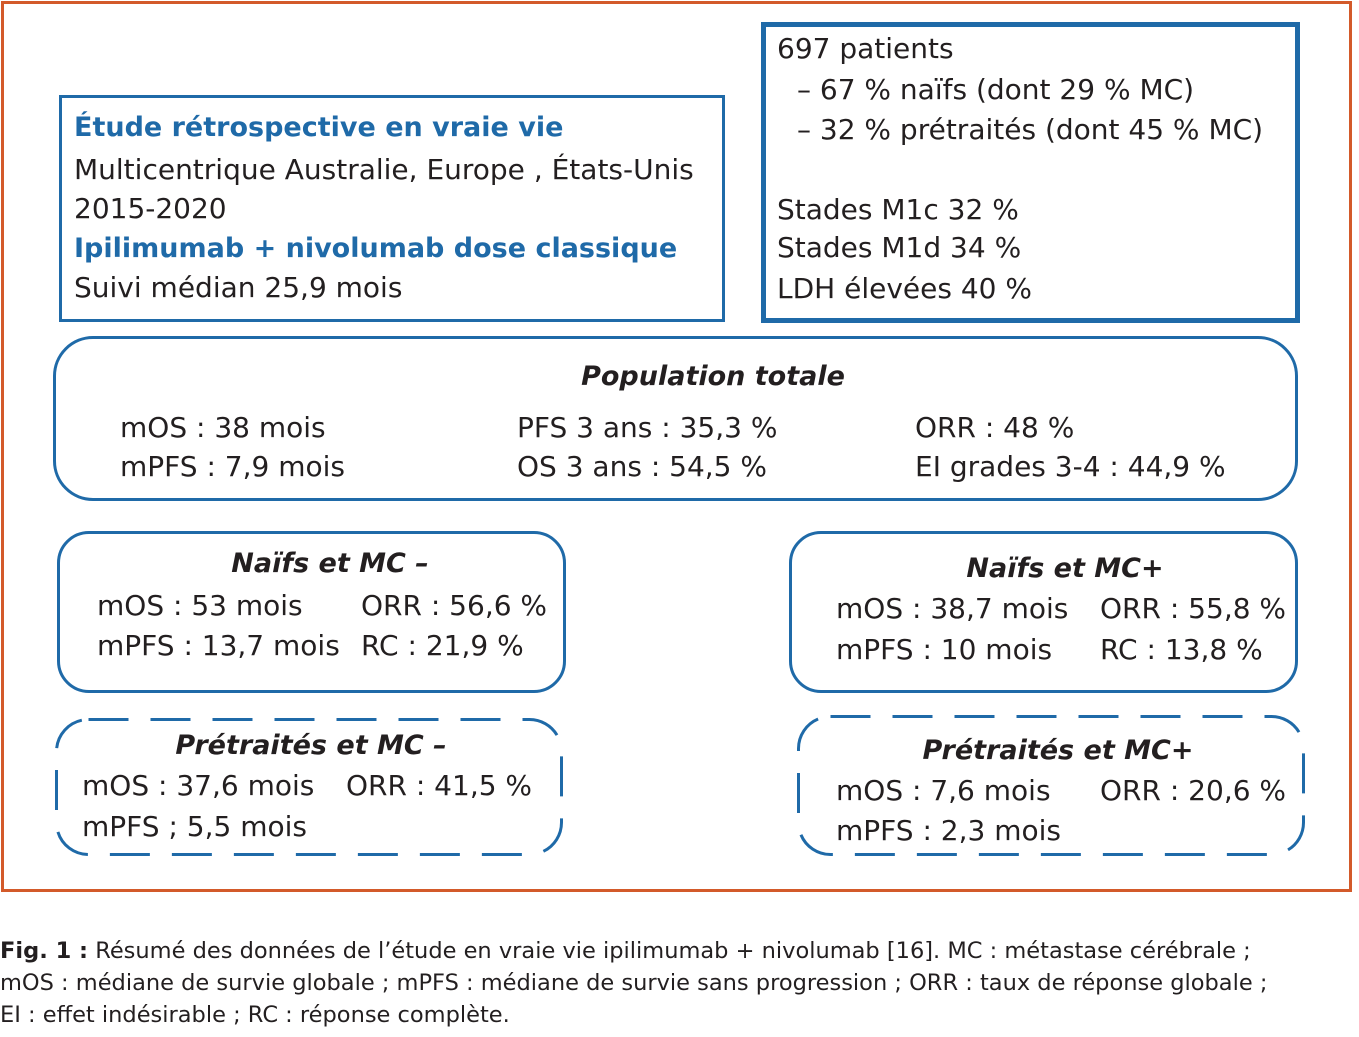  What do you see at coordinates (232, 466) in the screenshot?
I see `population-mpfs: mPFS : 7,9 mois` at bounding box center [232, 466].